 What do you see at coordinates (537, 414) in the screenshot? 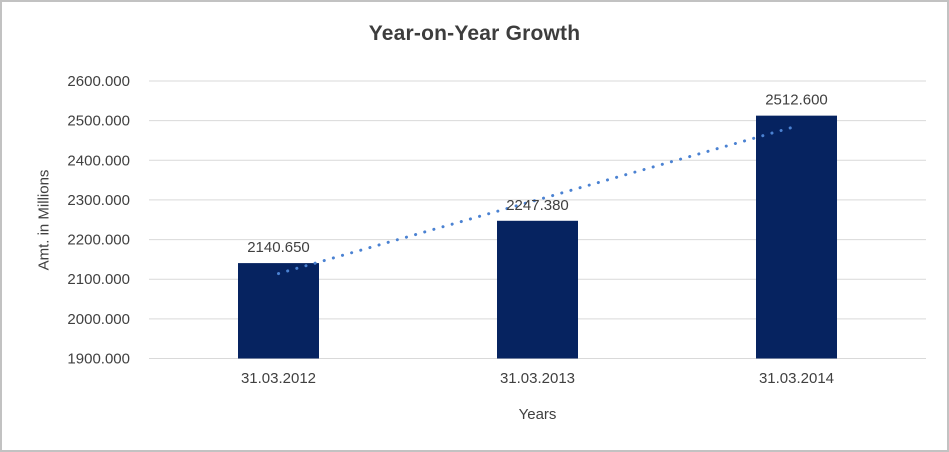
I see `x-axis-title: Years` at bounding box center [537, 414].